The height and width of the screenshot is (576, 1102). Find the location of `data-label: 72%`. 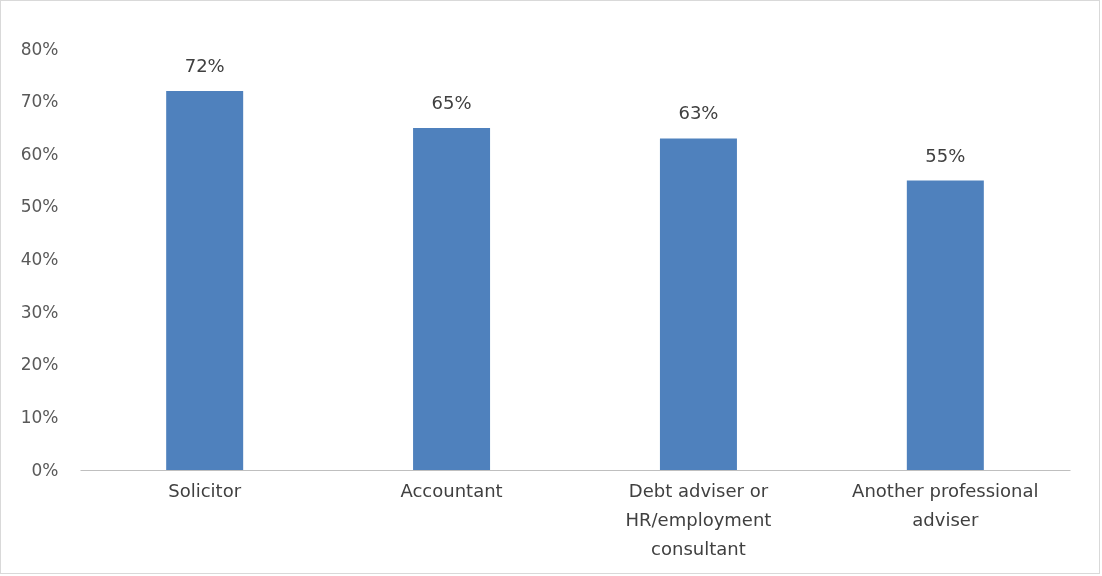

data-label: 72% is located at coordinates (204, 66).